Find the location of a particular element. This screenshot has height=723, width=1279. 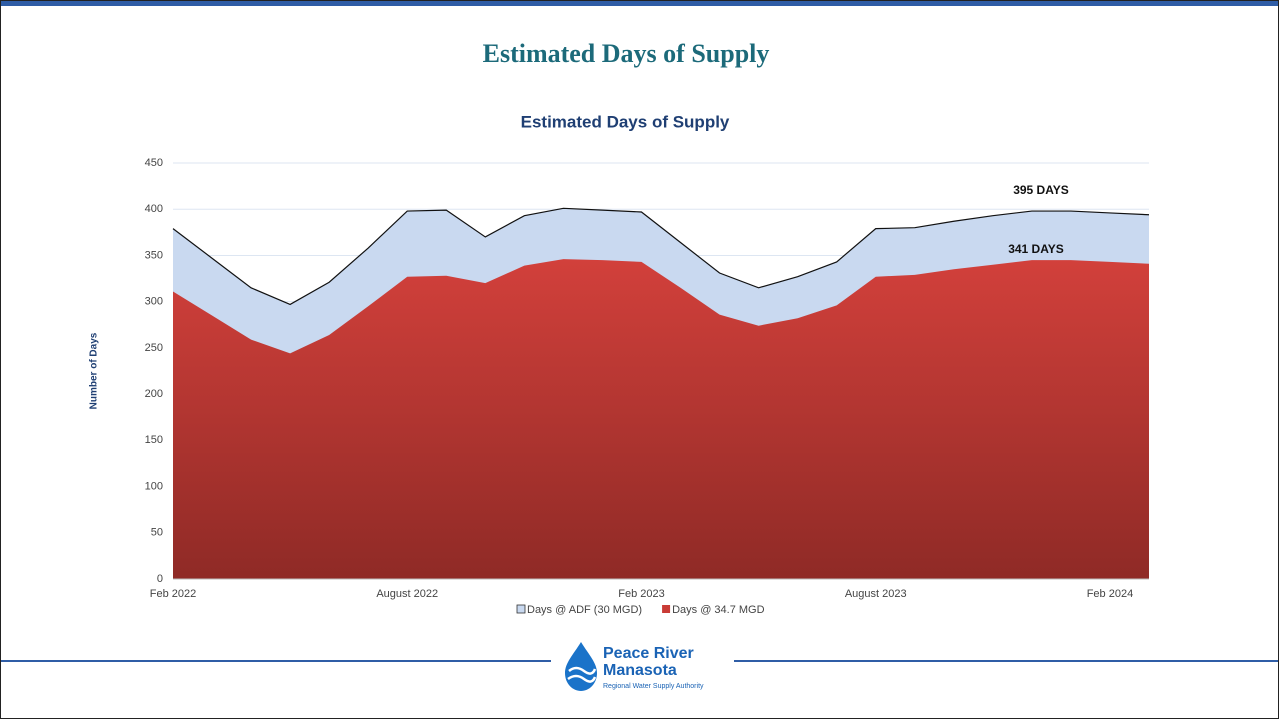

y-tick-label: 200 is located at coordinates (154, 394).